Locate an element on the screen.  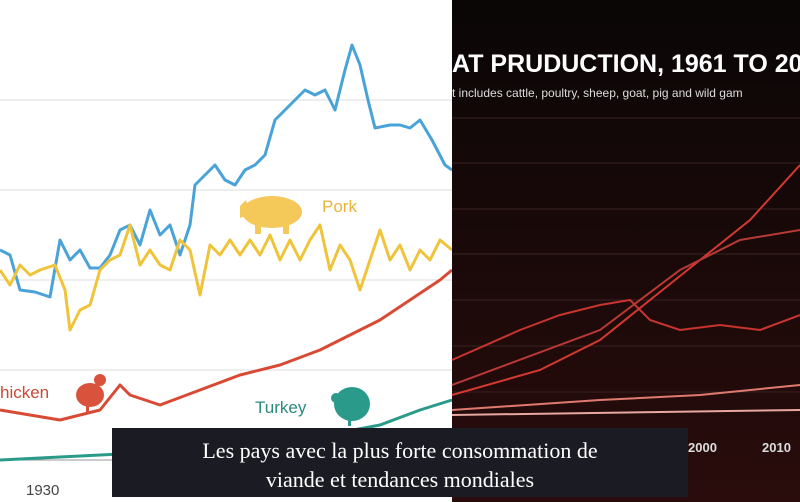
caption-box is located at coordinates (400, 462).